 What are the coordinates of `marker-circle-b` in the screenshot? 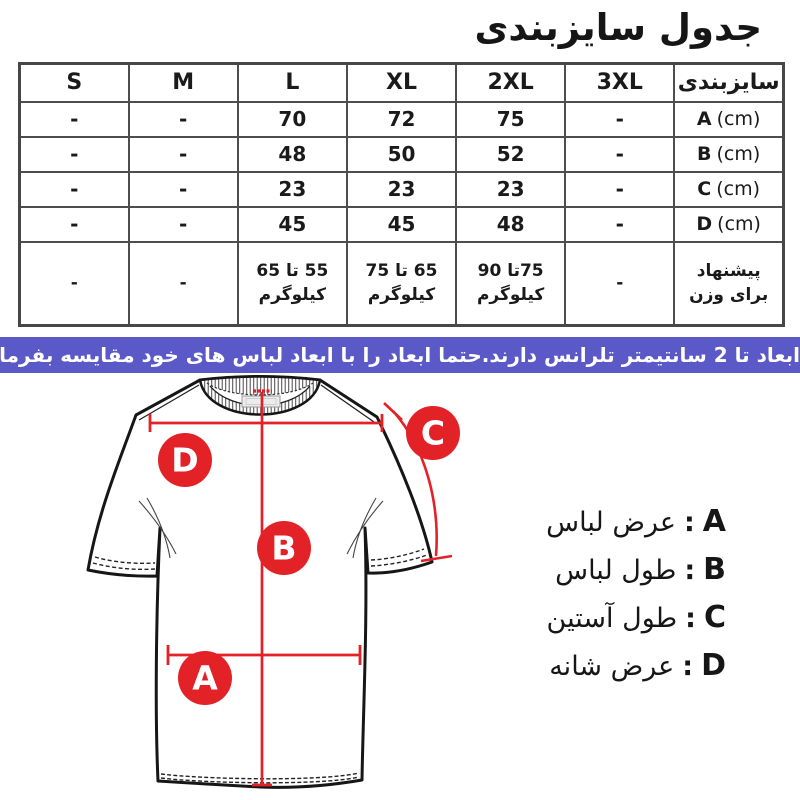 It's located at (284, 548).